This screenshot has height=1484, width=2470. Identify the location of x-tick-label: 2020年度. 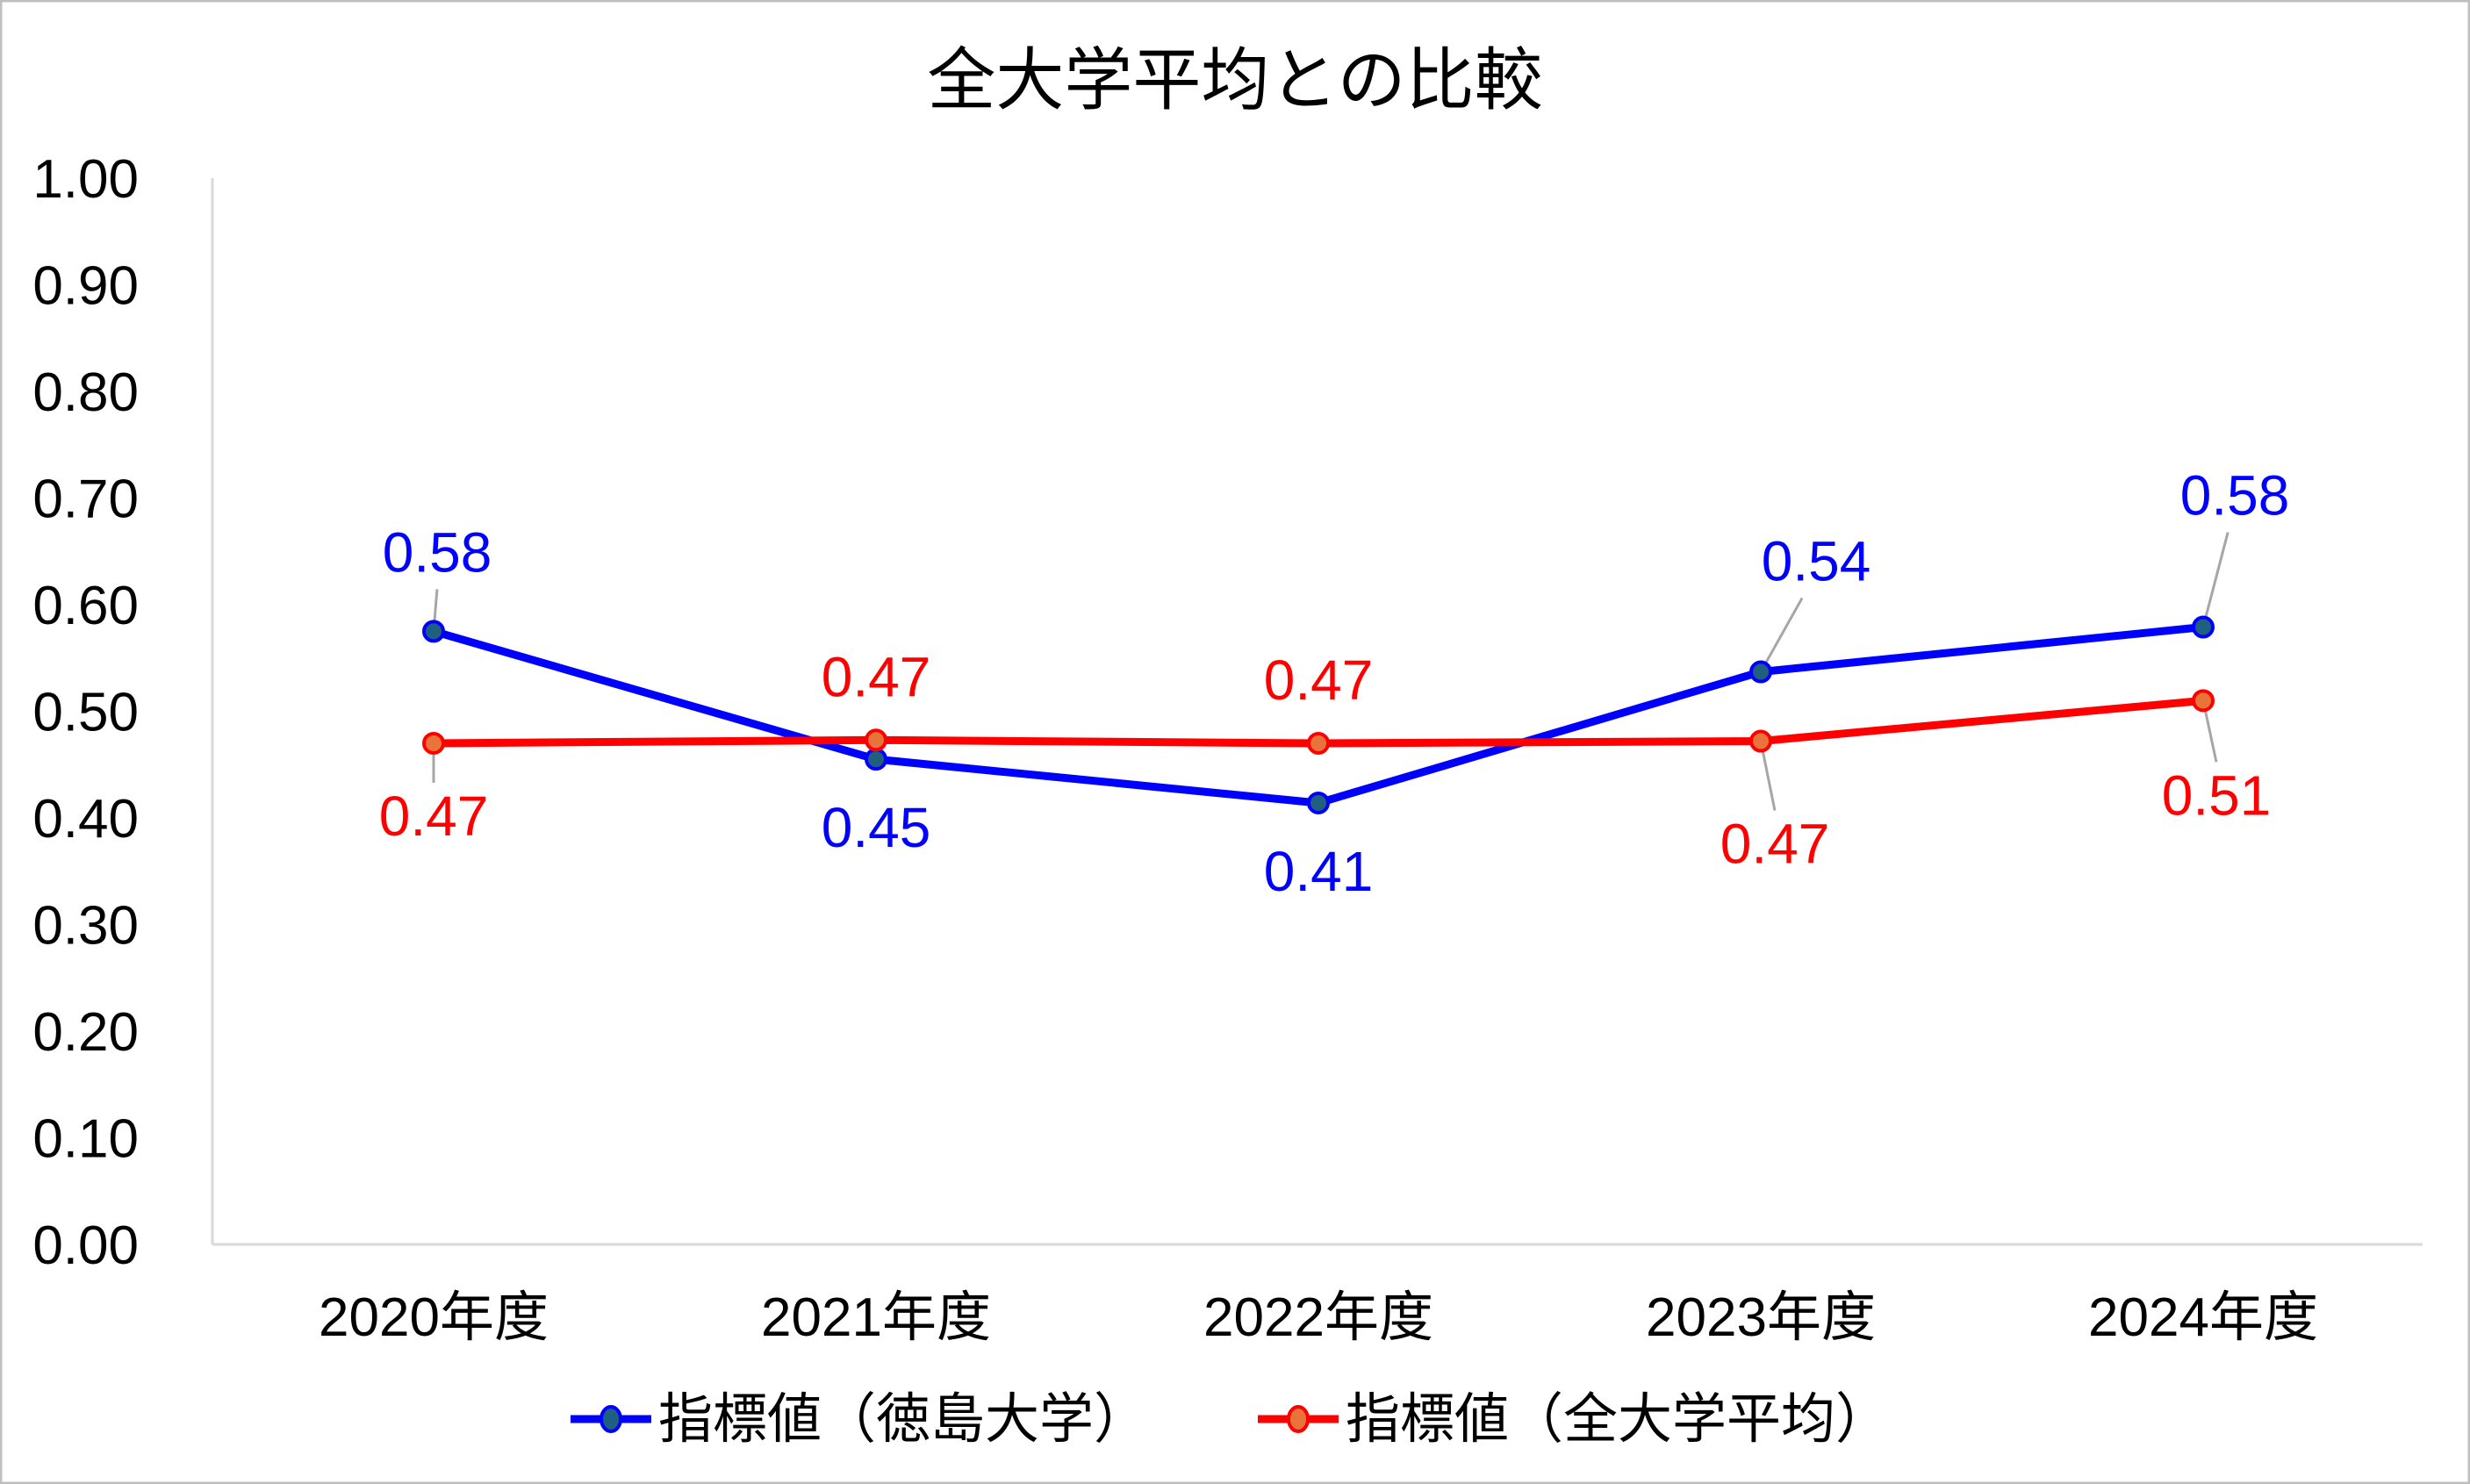
(434, 1317).